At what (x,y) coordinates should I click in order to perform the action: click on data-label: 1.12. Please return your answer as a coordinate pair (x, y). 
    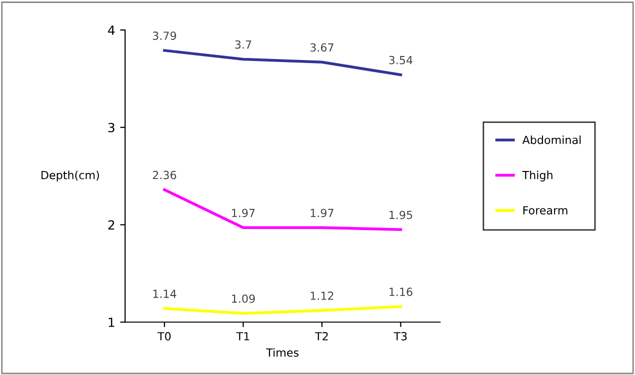
    Looking at the image, I should click on (322, 296).